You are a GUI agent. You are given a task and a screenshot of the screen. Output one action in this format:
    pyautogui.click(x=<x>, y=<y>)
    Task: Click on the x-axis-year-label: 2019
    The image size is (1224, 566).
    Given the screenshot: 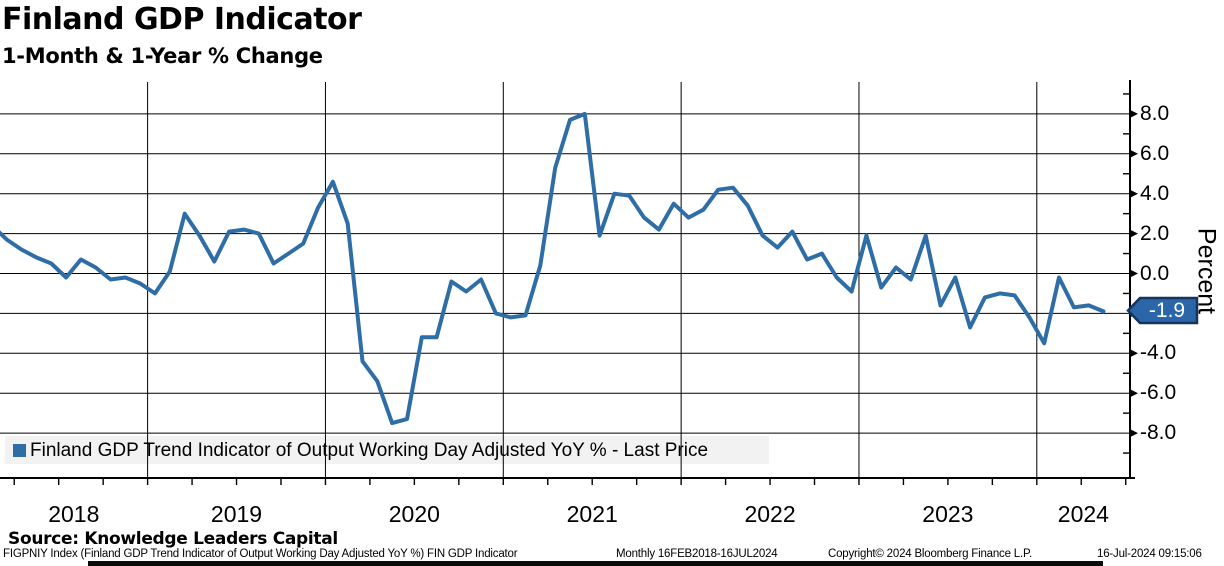 What is the action you would take?
    pyautogui.click(x=236, y=514)
    